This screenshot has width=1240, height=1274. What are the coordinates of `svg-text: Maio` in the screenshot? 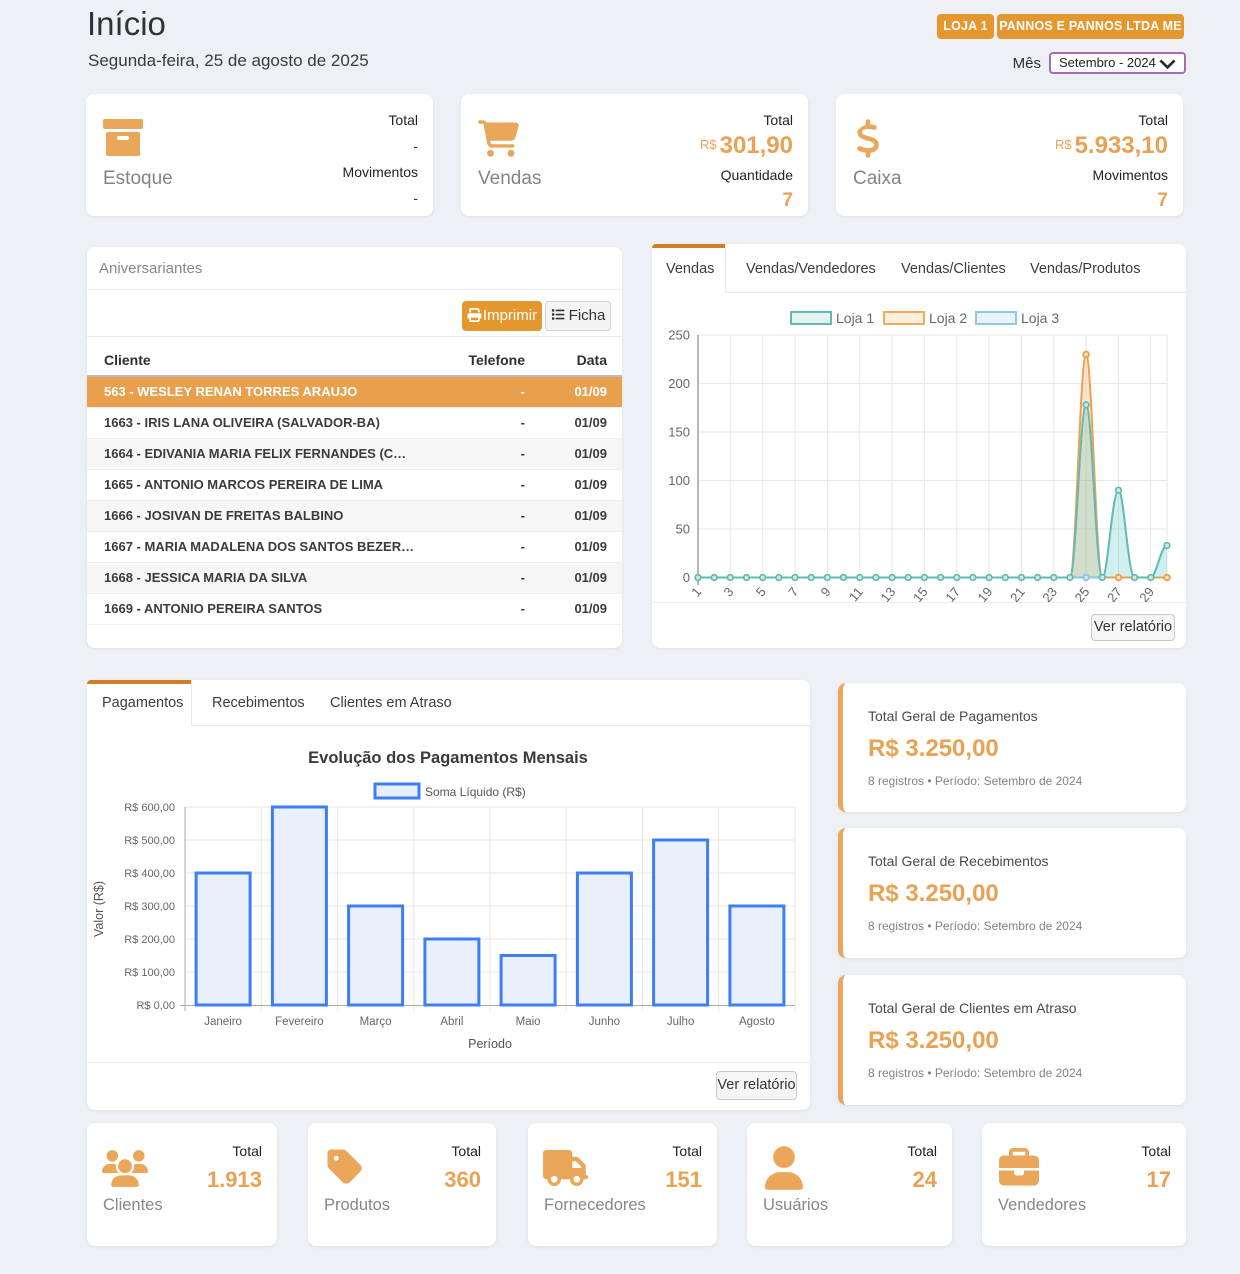 It's located at (528, 1022).